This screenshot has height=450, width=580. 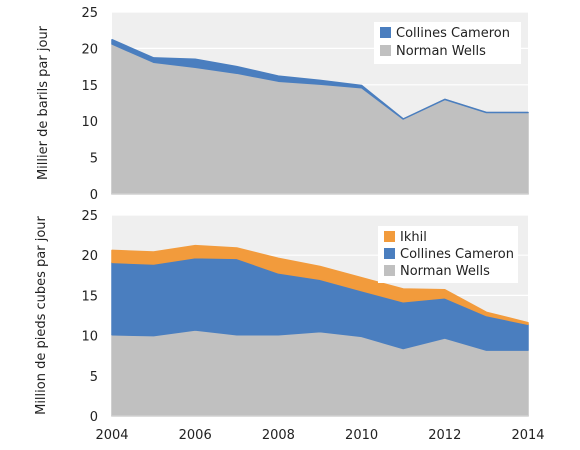 I want to click on x-tick-label: 2010, so click(x=361, y=435).